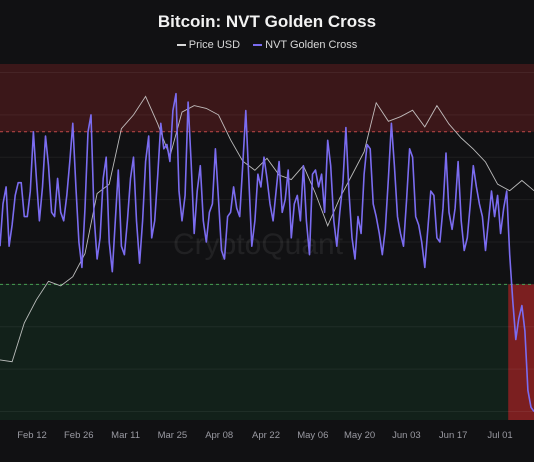  Describe the element at coordinates (453, 435) in the screenshot. I see `x-tick-label: Jun 17` at that location.